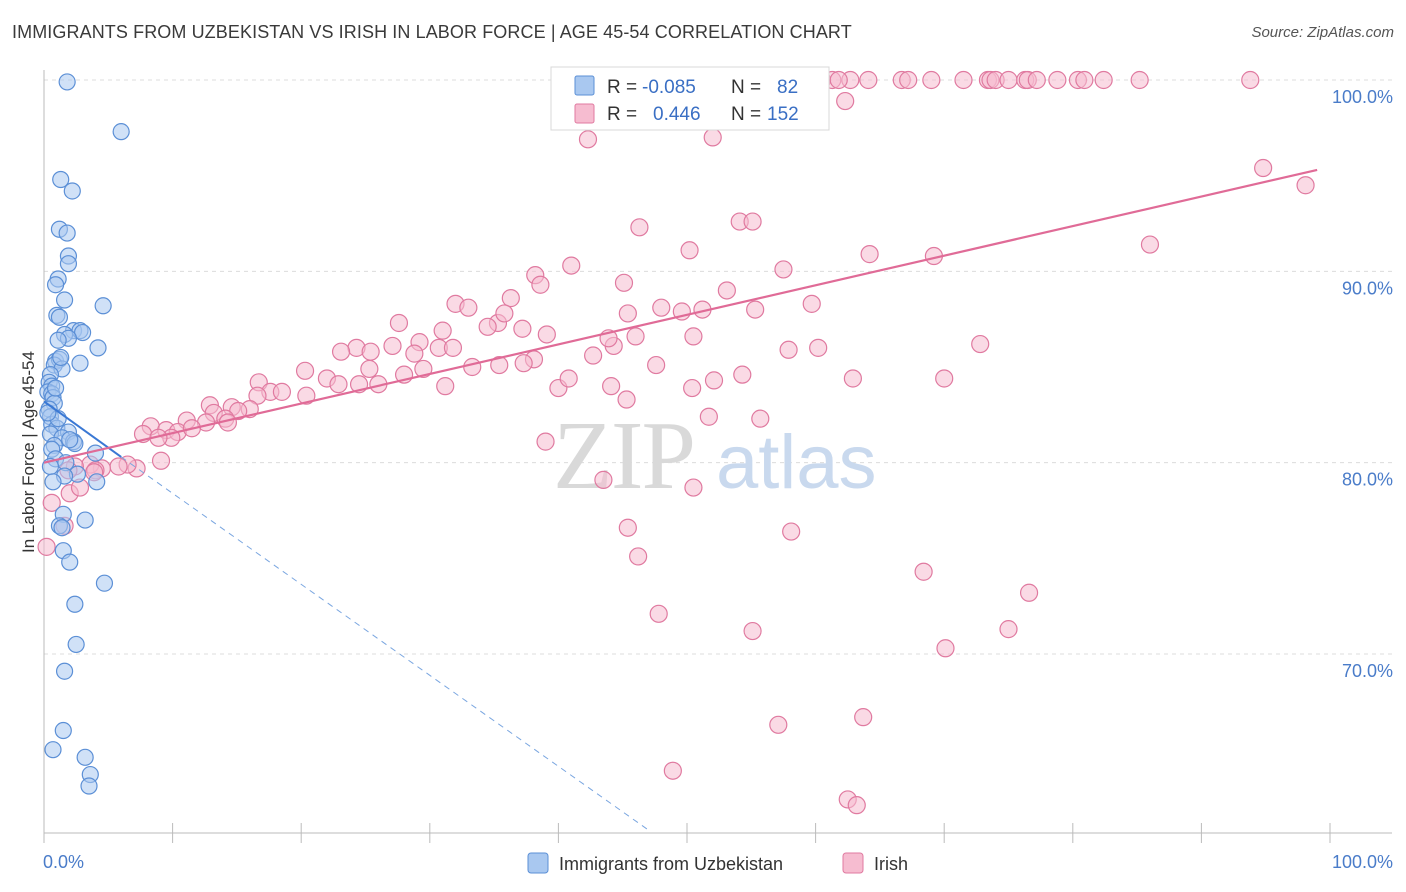  What do you see at coordinates (677, 114) in the screenshot?
I see `legend-r-value-2: 0.446` at bounding box center [677, 114].